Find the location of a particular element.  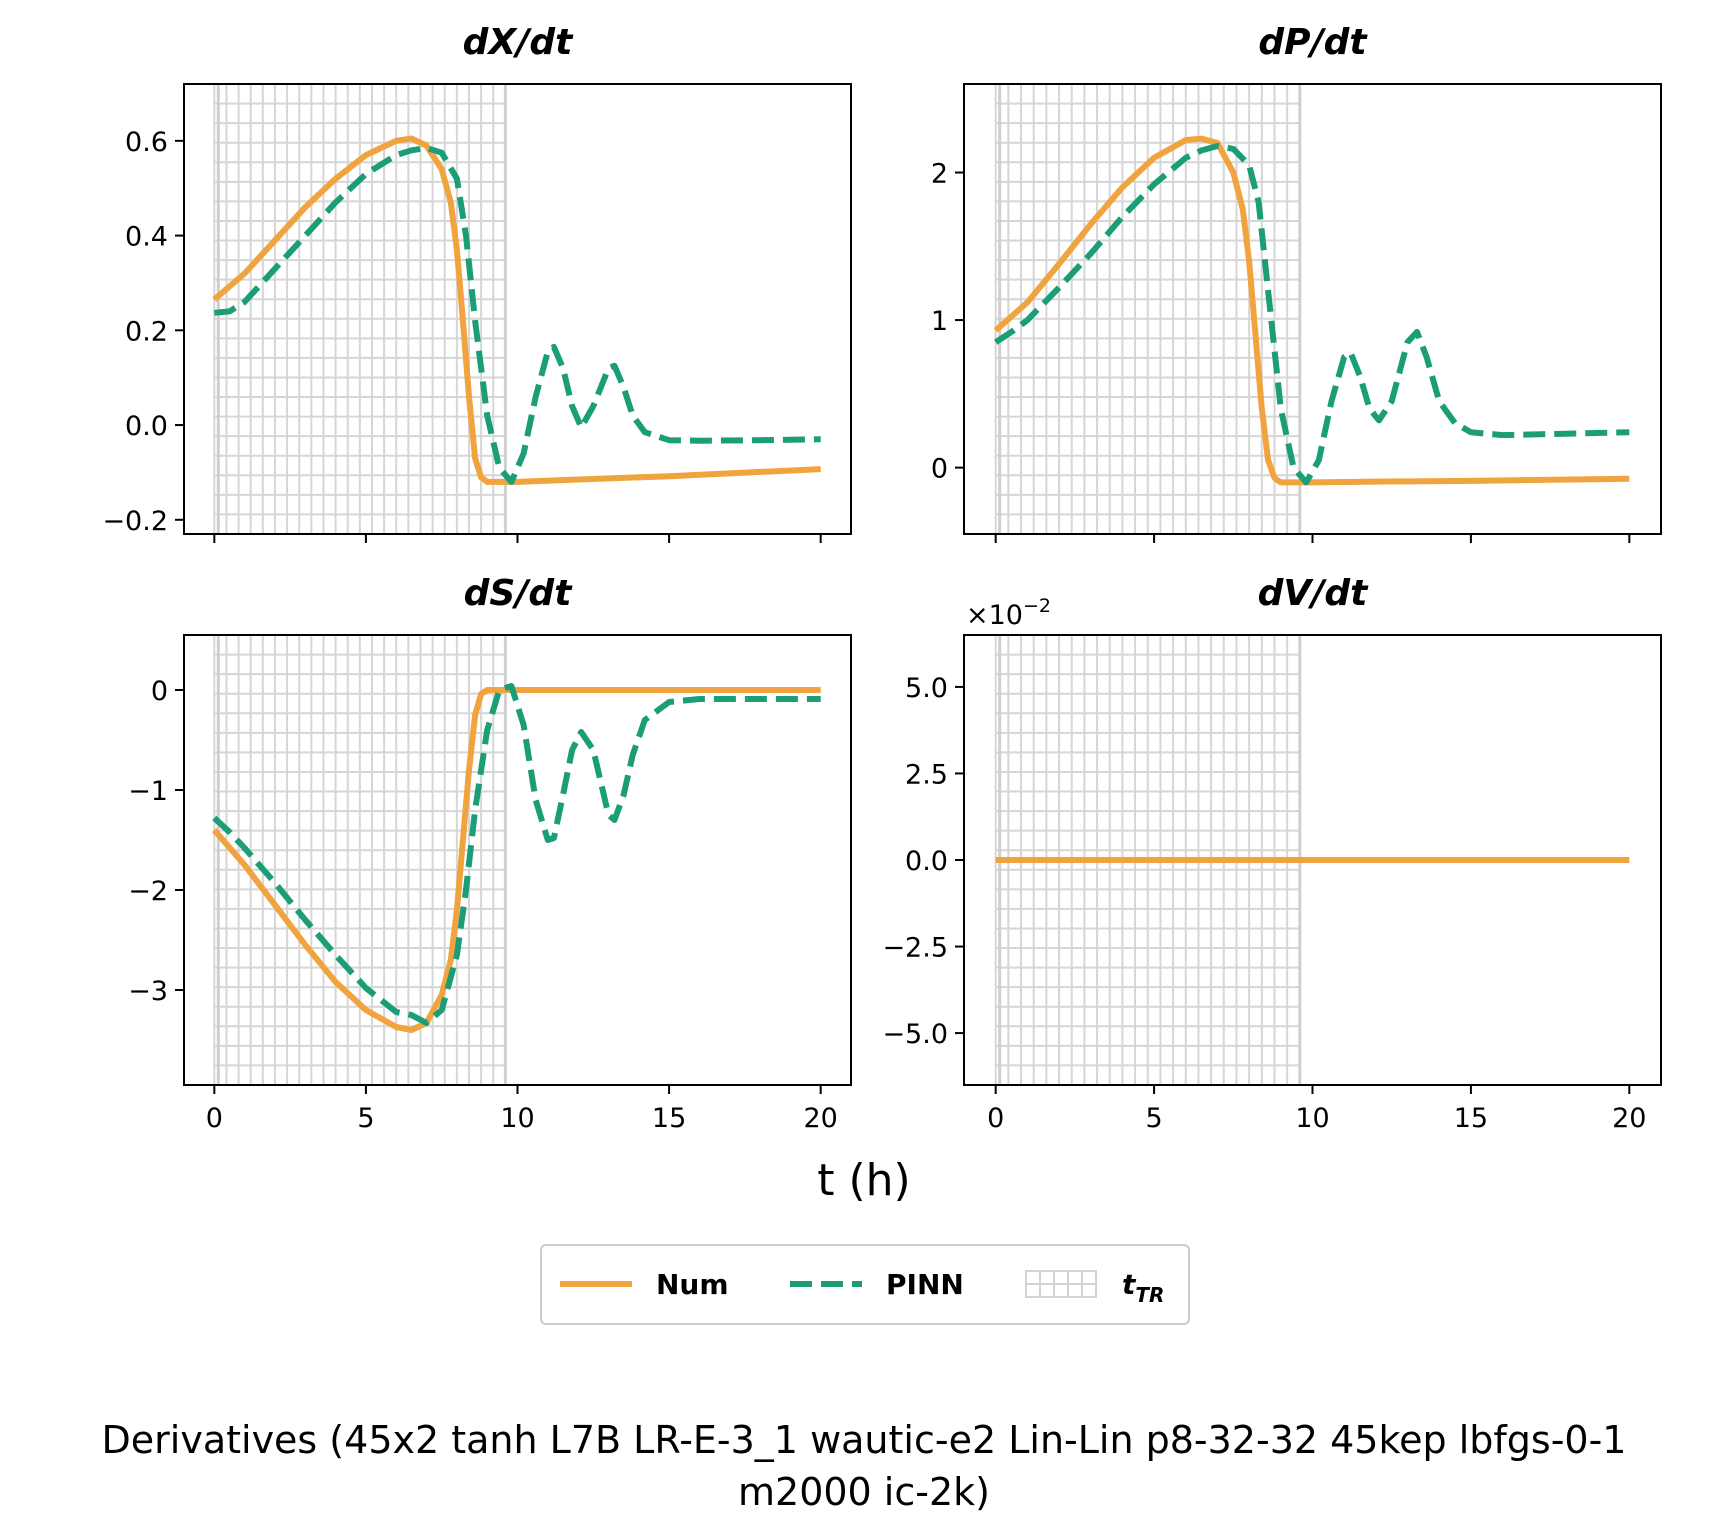

y-tick-label: 0.6 is located at coordinates (146, 142).